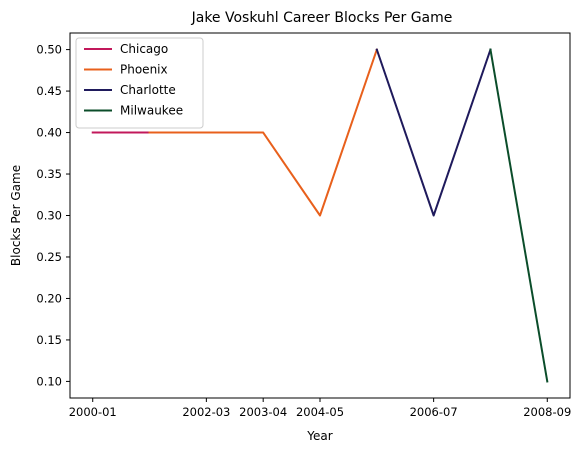  I want to click on y-tick-label-6: 0.40, so click(49, 133).